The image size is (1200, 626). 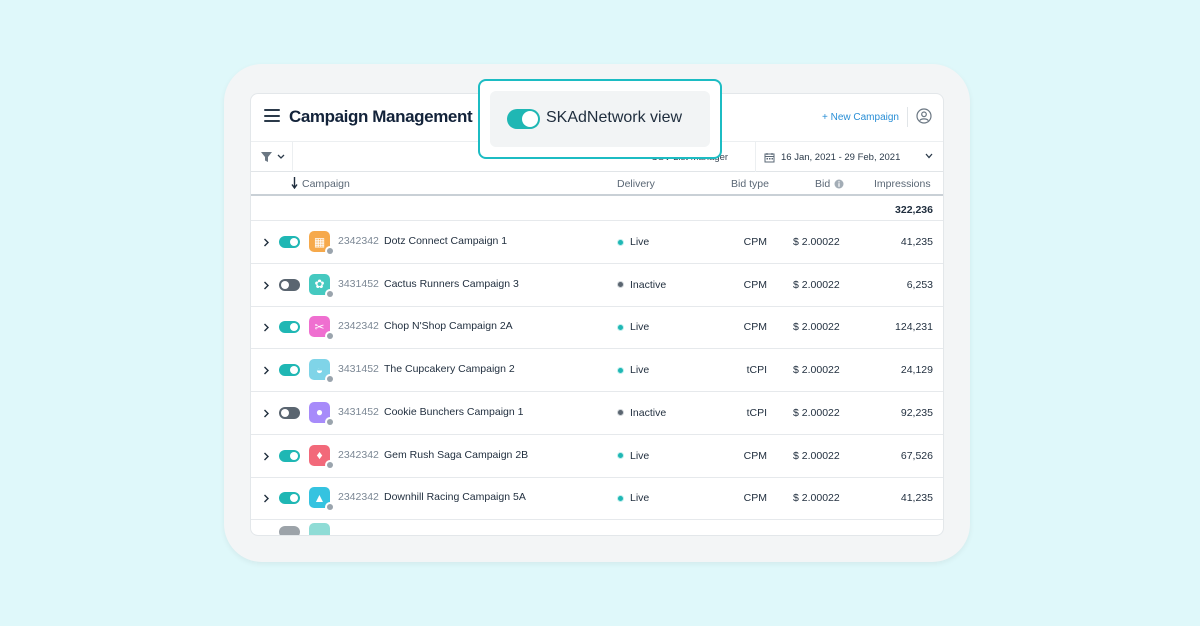 What do you see at coordinates (456, 454) in the screenshot?
I see `campaign-name-link: Gem Rush Saga Campaign 2B` at bounding box center [456, 454].